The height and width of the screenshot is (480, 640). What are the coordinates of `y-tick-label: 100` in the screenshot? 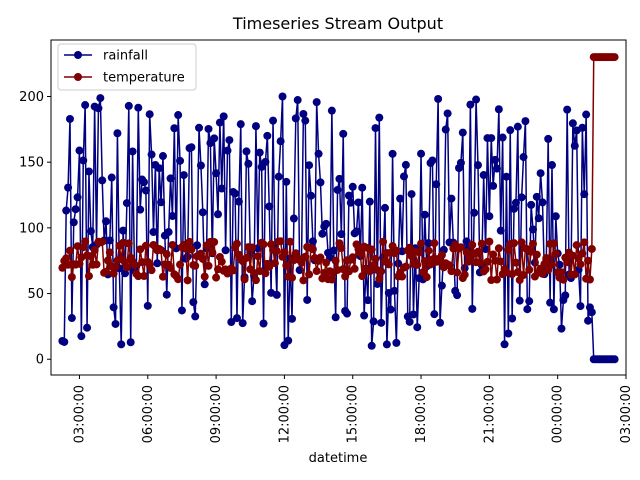 It's located at (31, 228).